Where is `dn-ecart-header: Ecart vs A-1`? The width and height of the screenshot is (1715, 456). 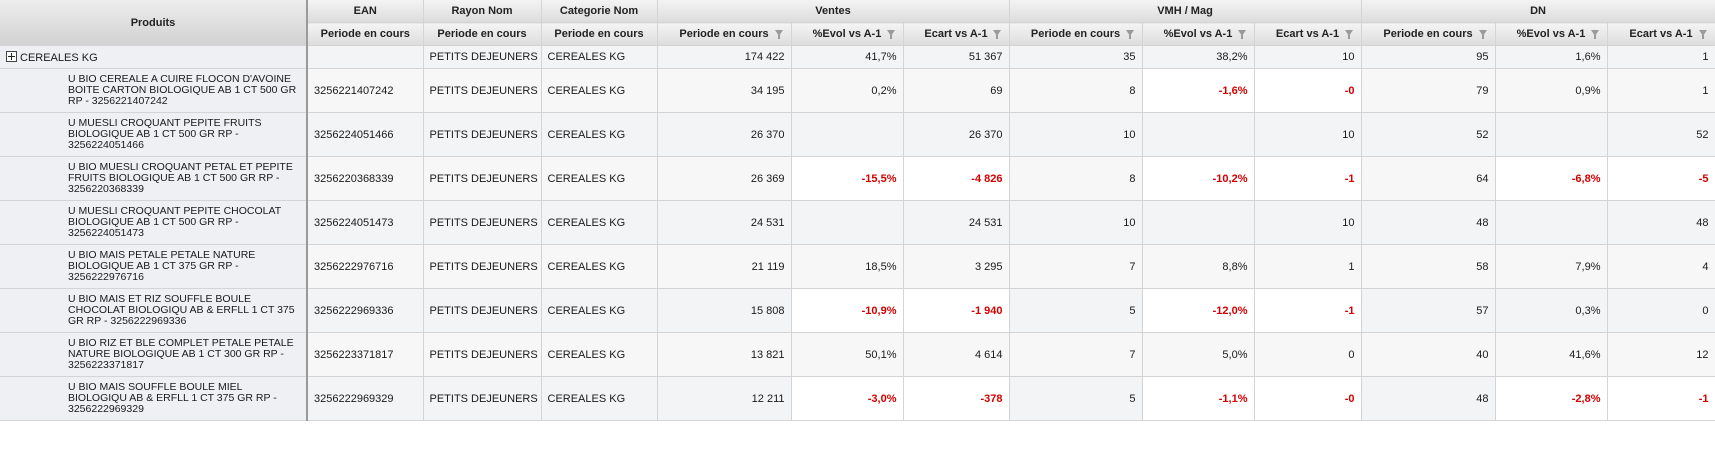
dn-ecart-header: Ecart vs A-1 is located at coordinates (1661, 34).